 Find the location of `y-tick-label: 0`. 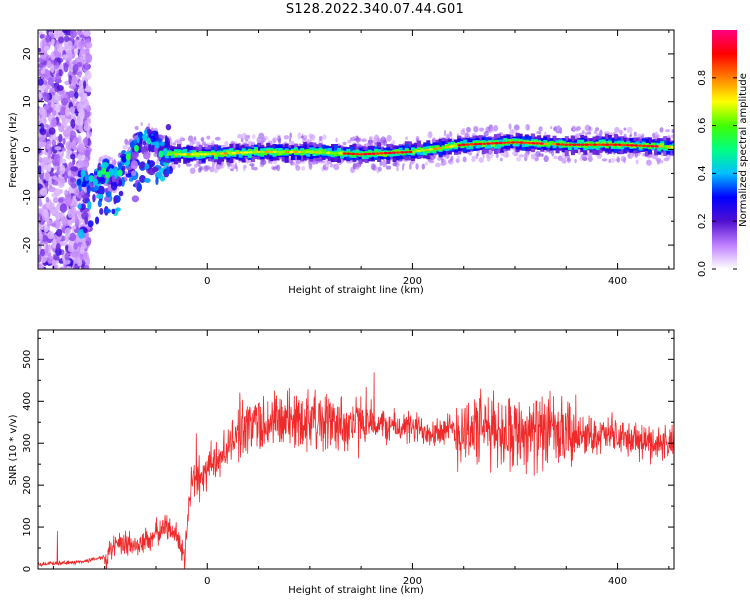

y-tick-label: 0 is located at coordinates (27, 149).